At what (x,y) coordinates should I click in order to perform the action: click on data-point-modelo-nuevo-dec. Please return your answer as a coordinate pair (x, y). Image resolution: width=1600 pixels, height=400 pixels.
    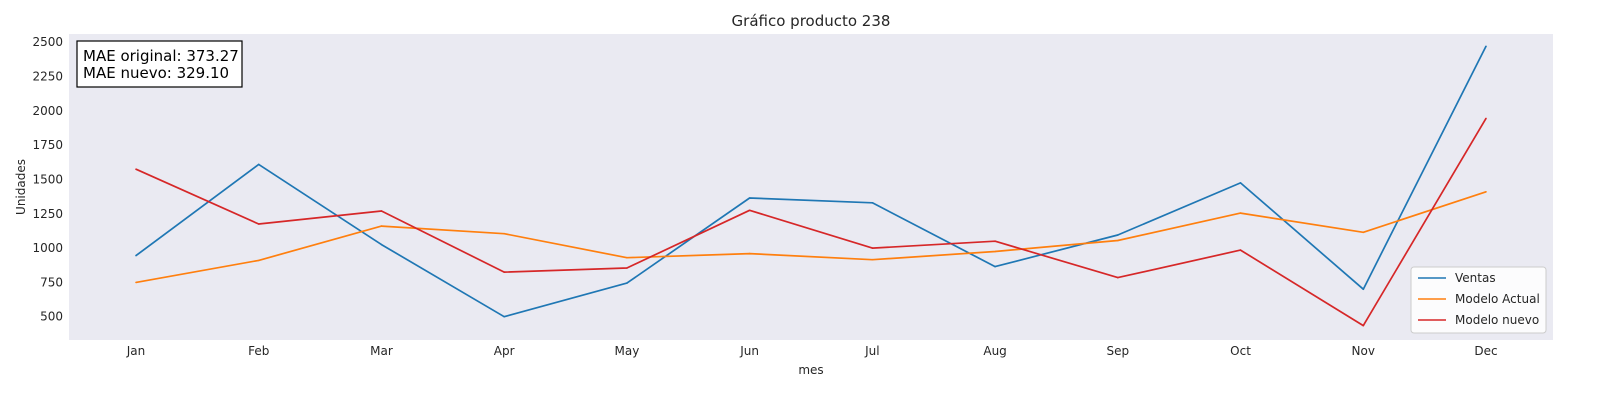
    Looking at the image, I should click on (1486, 118).